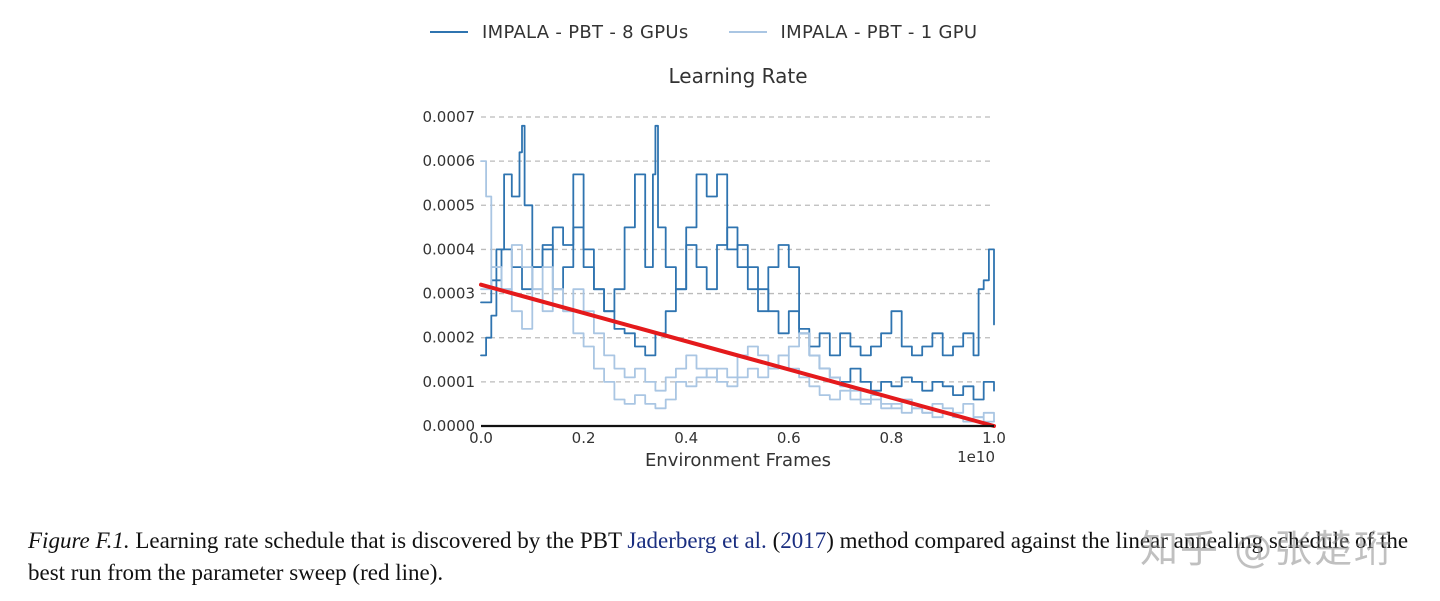 Image resolution: width=1440 pixels, height=601 pixels. Describe the element at coordinates (803, 540) in the screenshot. I see `citation-link-year: 2017` at that location.